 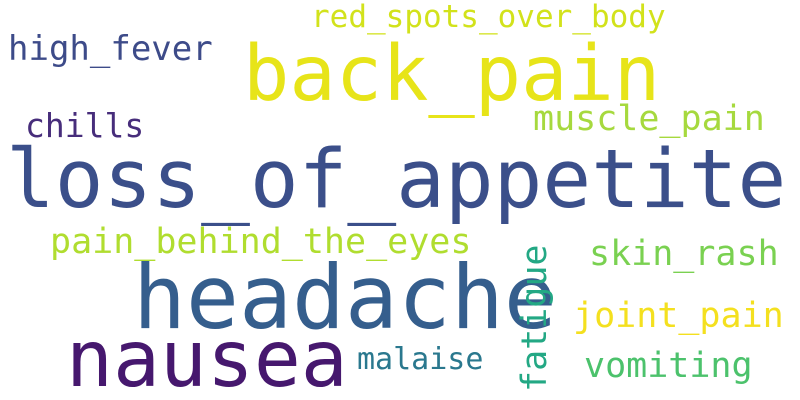 What do you see at coordinates (649, 119) in the screenshot?
I see `word-muscle-pain: muscle_pain` at bounding box center [649, 119].